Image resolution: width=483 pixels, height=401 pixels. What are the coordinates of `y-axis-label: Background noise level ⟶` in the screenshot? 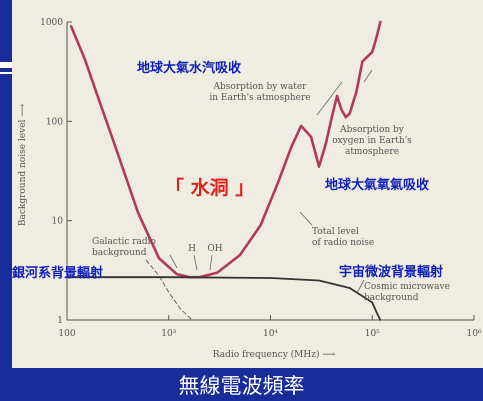 It's located at (23, 165).